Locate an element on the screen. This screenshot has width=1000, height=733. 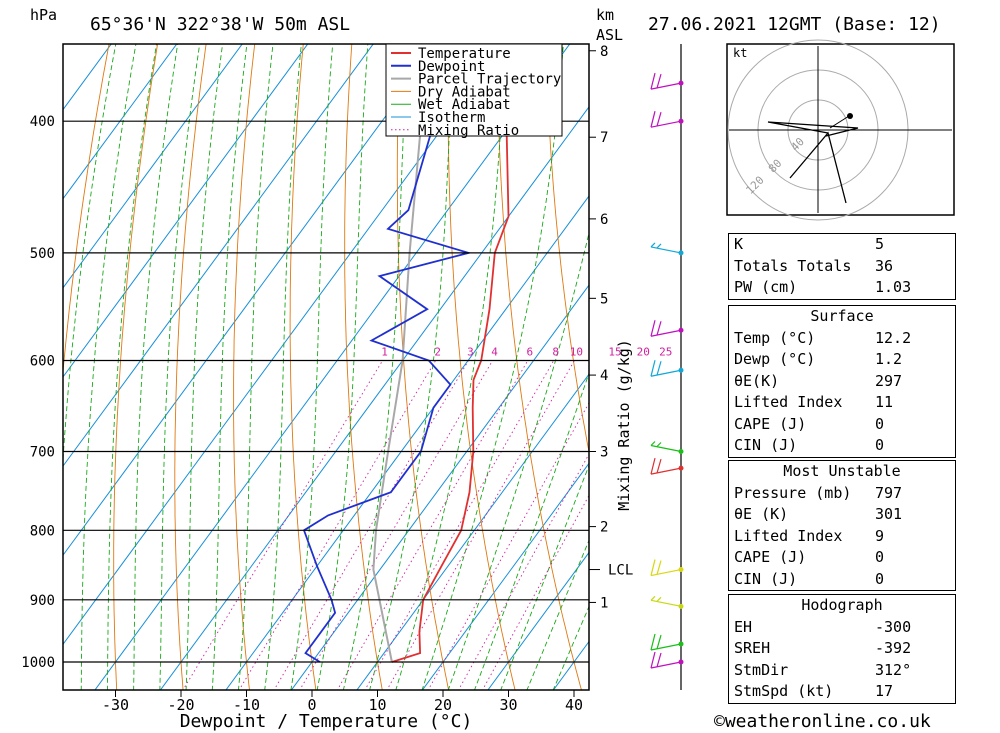
index-row: θE(K) 297 is located at coordinates (818, 380).